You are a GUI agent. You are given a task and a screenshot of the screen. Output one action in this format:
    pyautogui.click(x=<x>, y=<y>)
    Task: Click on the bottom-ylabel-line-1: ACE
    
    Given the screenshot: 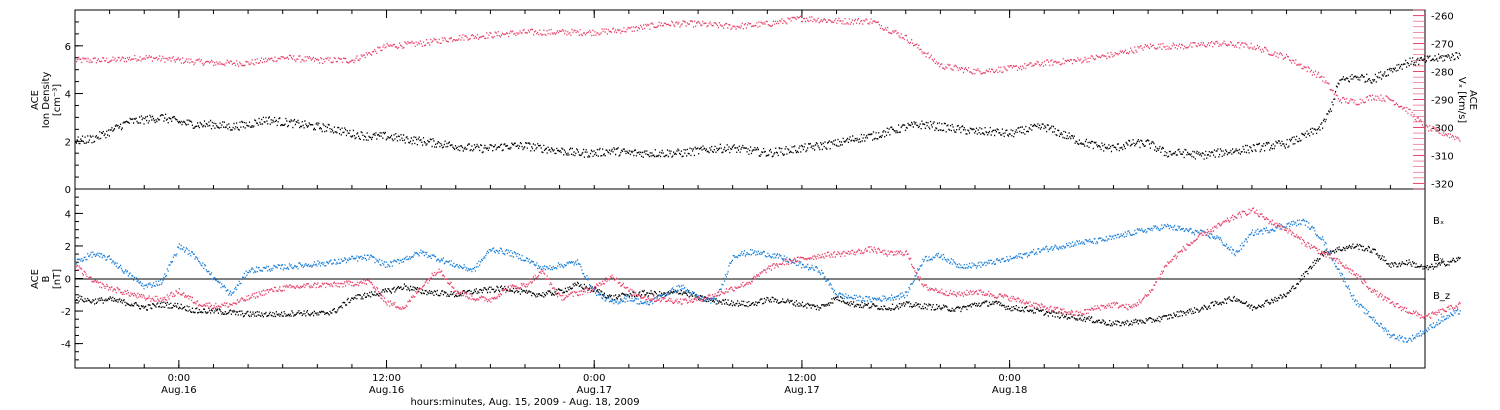 What is the action you would take?
    pyautogui.click(x=35, y=279)
    